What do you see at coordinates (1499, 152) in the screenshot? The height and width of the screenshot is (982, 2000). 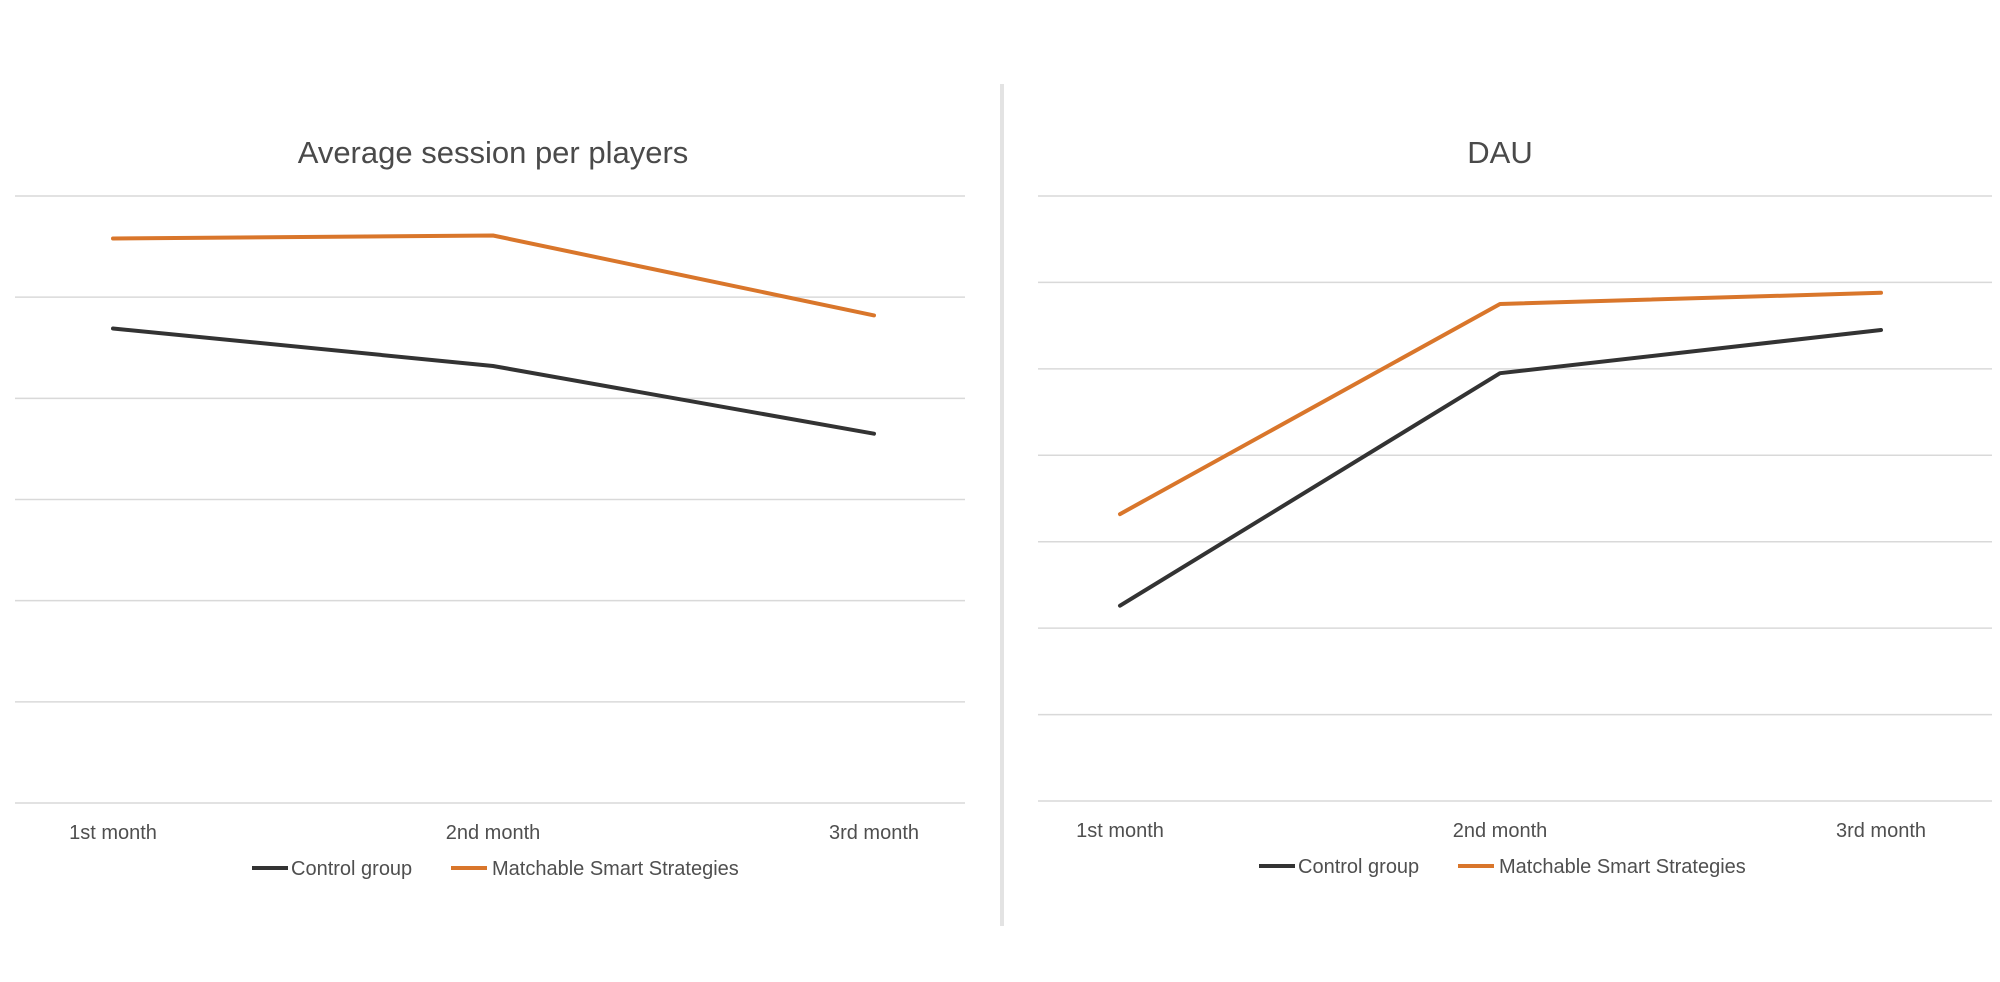 I see `chart-title: DAU` at bounding box center [1499, 152].